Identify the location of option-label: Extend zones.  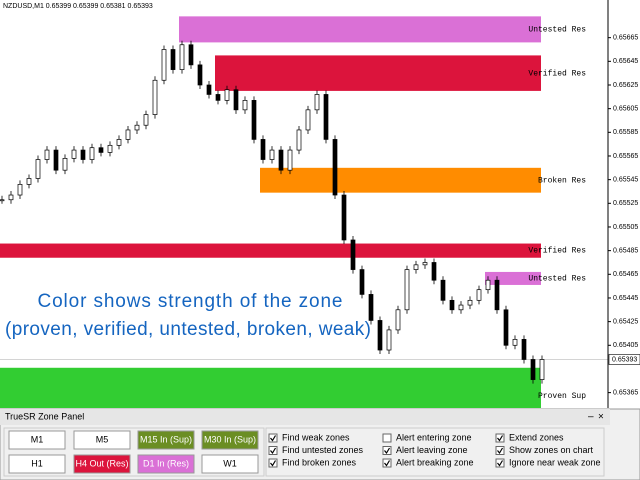
(536, 437).